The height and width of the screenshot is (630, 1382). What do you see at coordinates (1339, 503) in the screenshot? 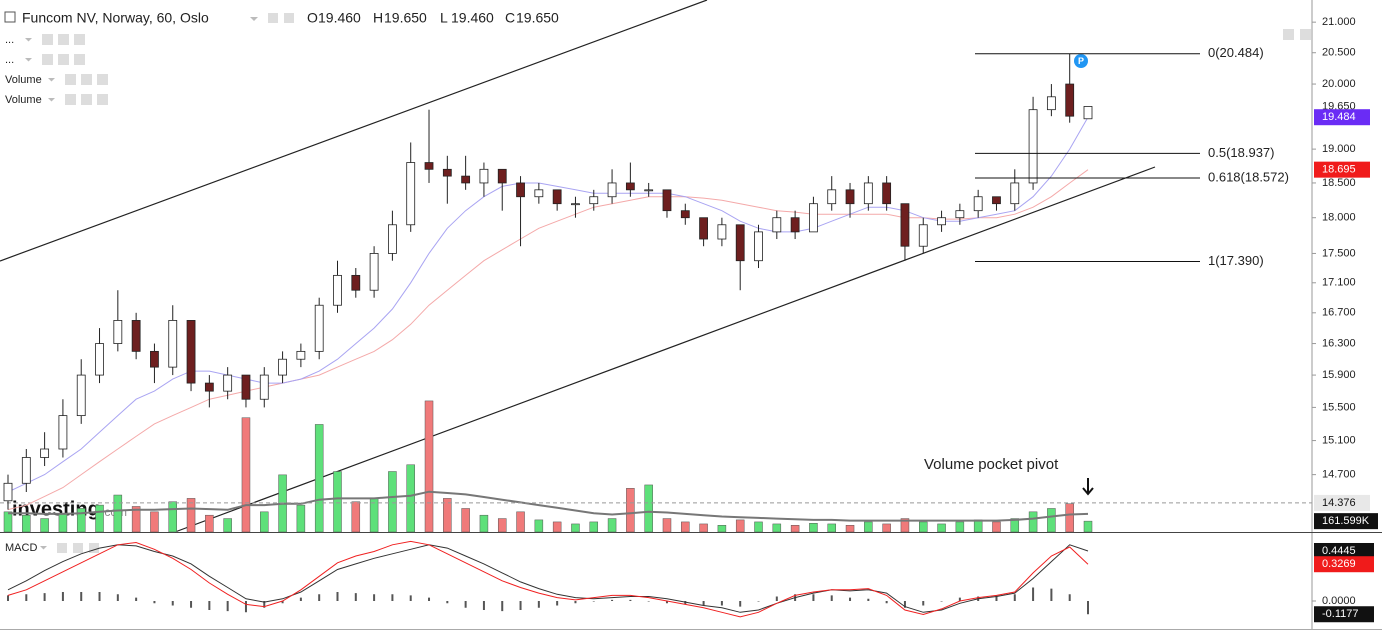
I see `value-label: 14.376` at bounding box center [1339, 503].